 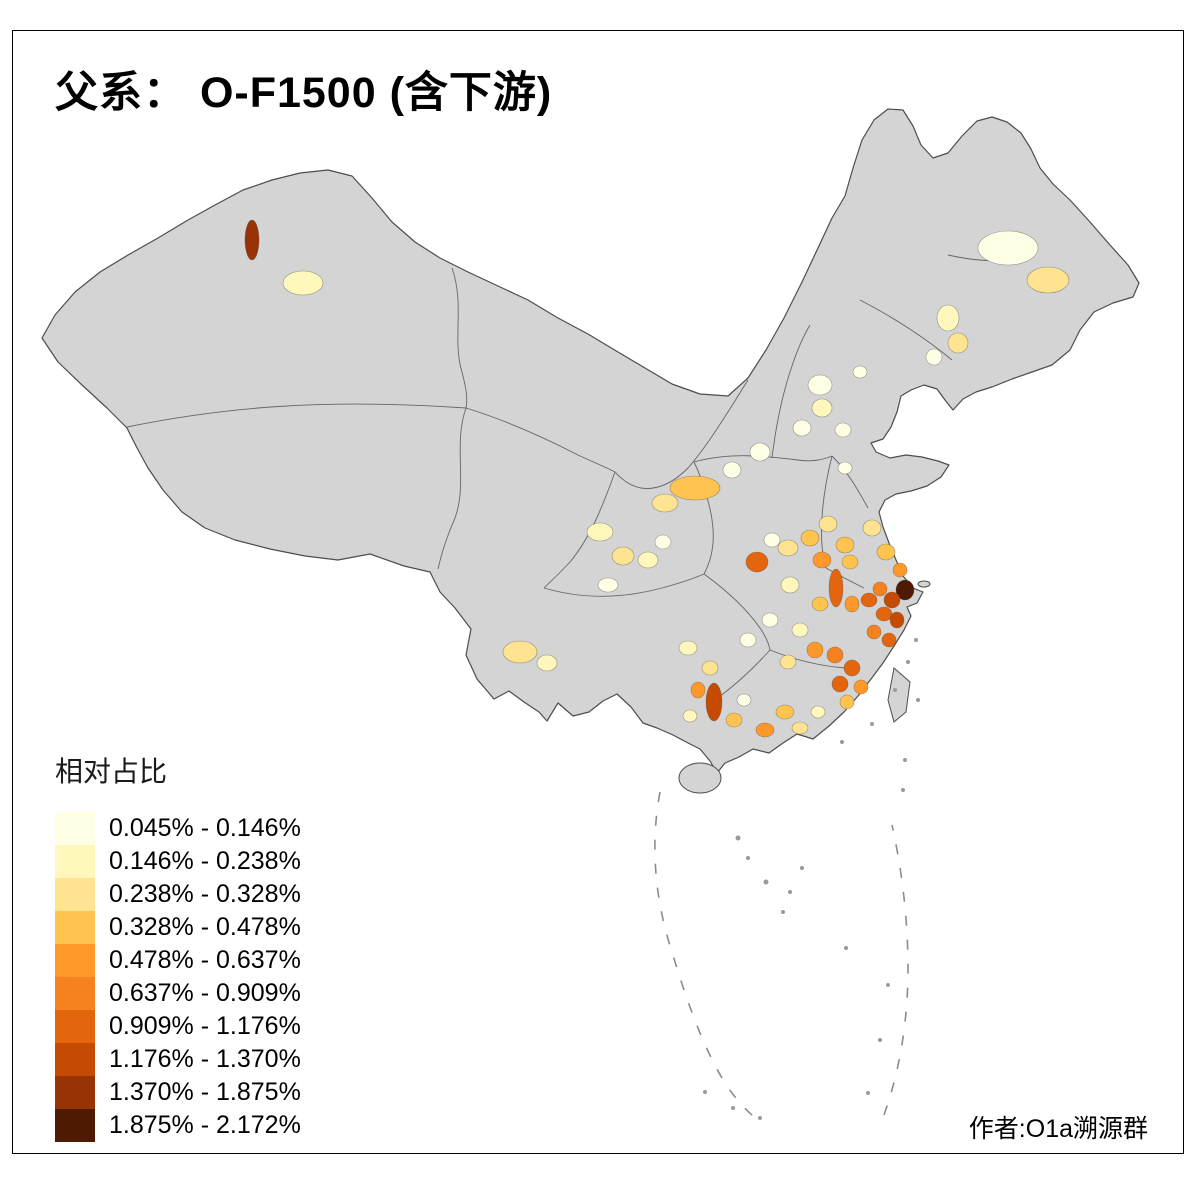 What do you see at coordinates (804, 687) in the screenshot?
I see `islands` at bounding box center [804, 687].